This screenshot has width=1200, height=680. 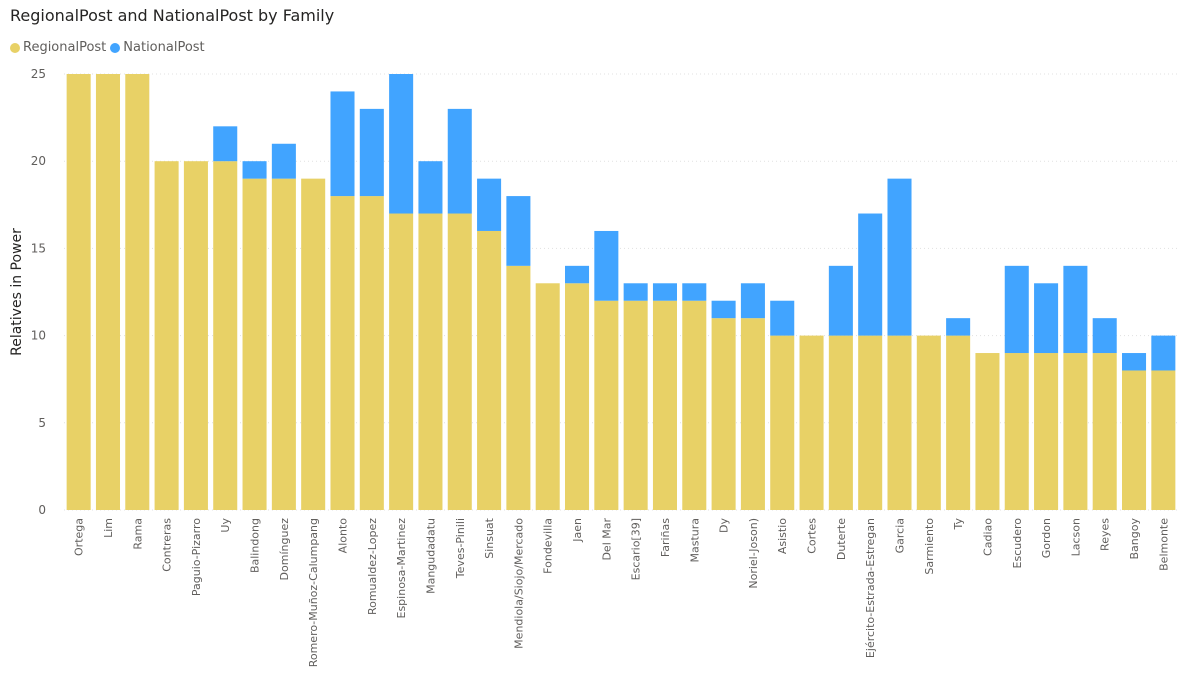 What do you see at coordinates (1105, 534) in the screenshot?
I see `x-tick-label-35: Reyes` at bounding box center [1105, 534].